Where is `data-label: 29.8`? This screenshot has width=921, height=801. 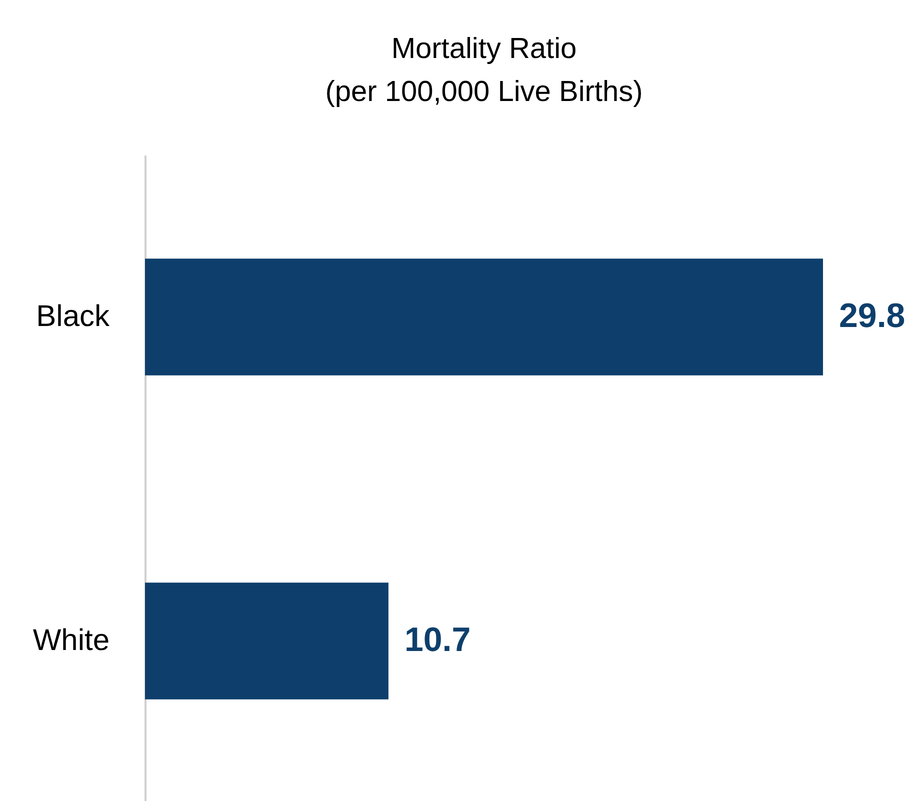
data-label: 29.8 is located at coordinates (872, 316).